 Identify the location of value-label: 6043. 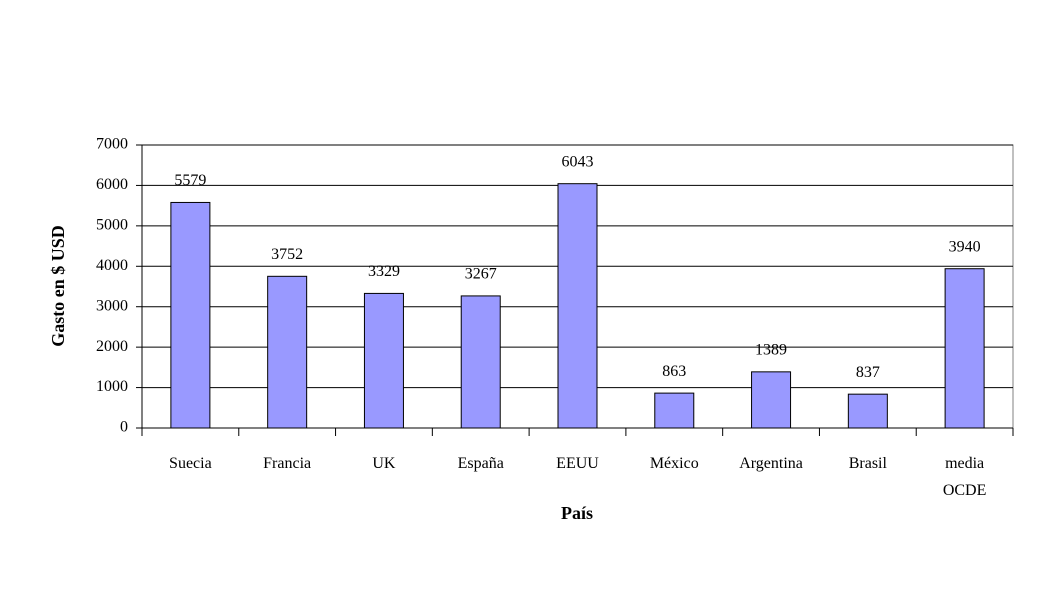
(578, 161).